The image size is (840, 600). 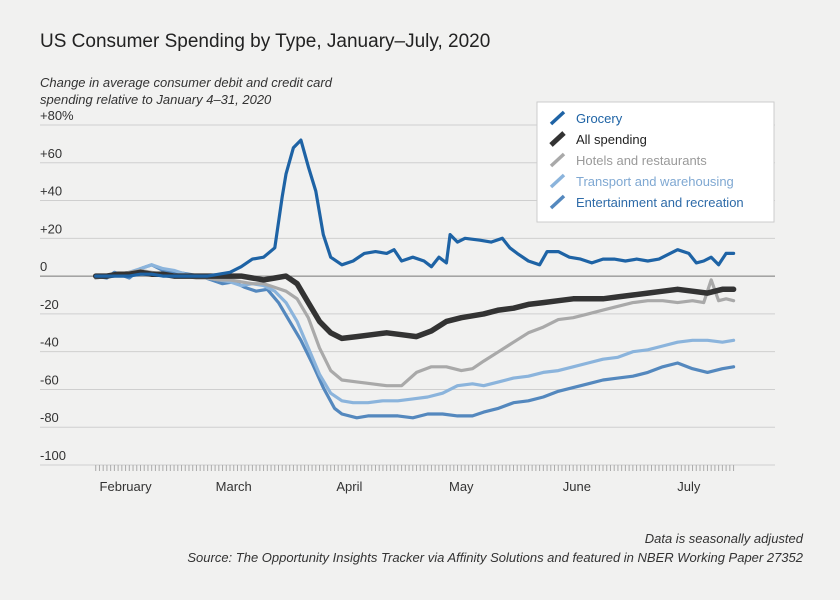 What do you see at coordinates (349, 486) in the screenshot?
I see `x-month-label: April` at bounding box center [349, 486].